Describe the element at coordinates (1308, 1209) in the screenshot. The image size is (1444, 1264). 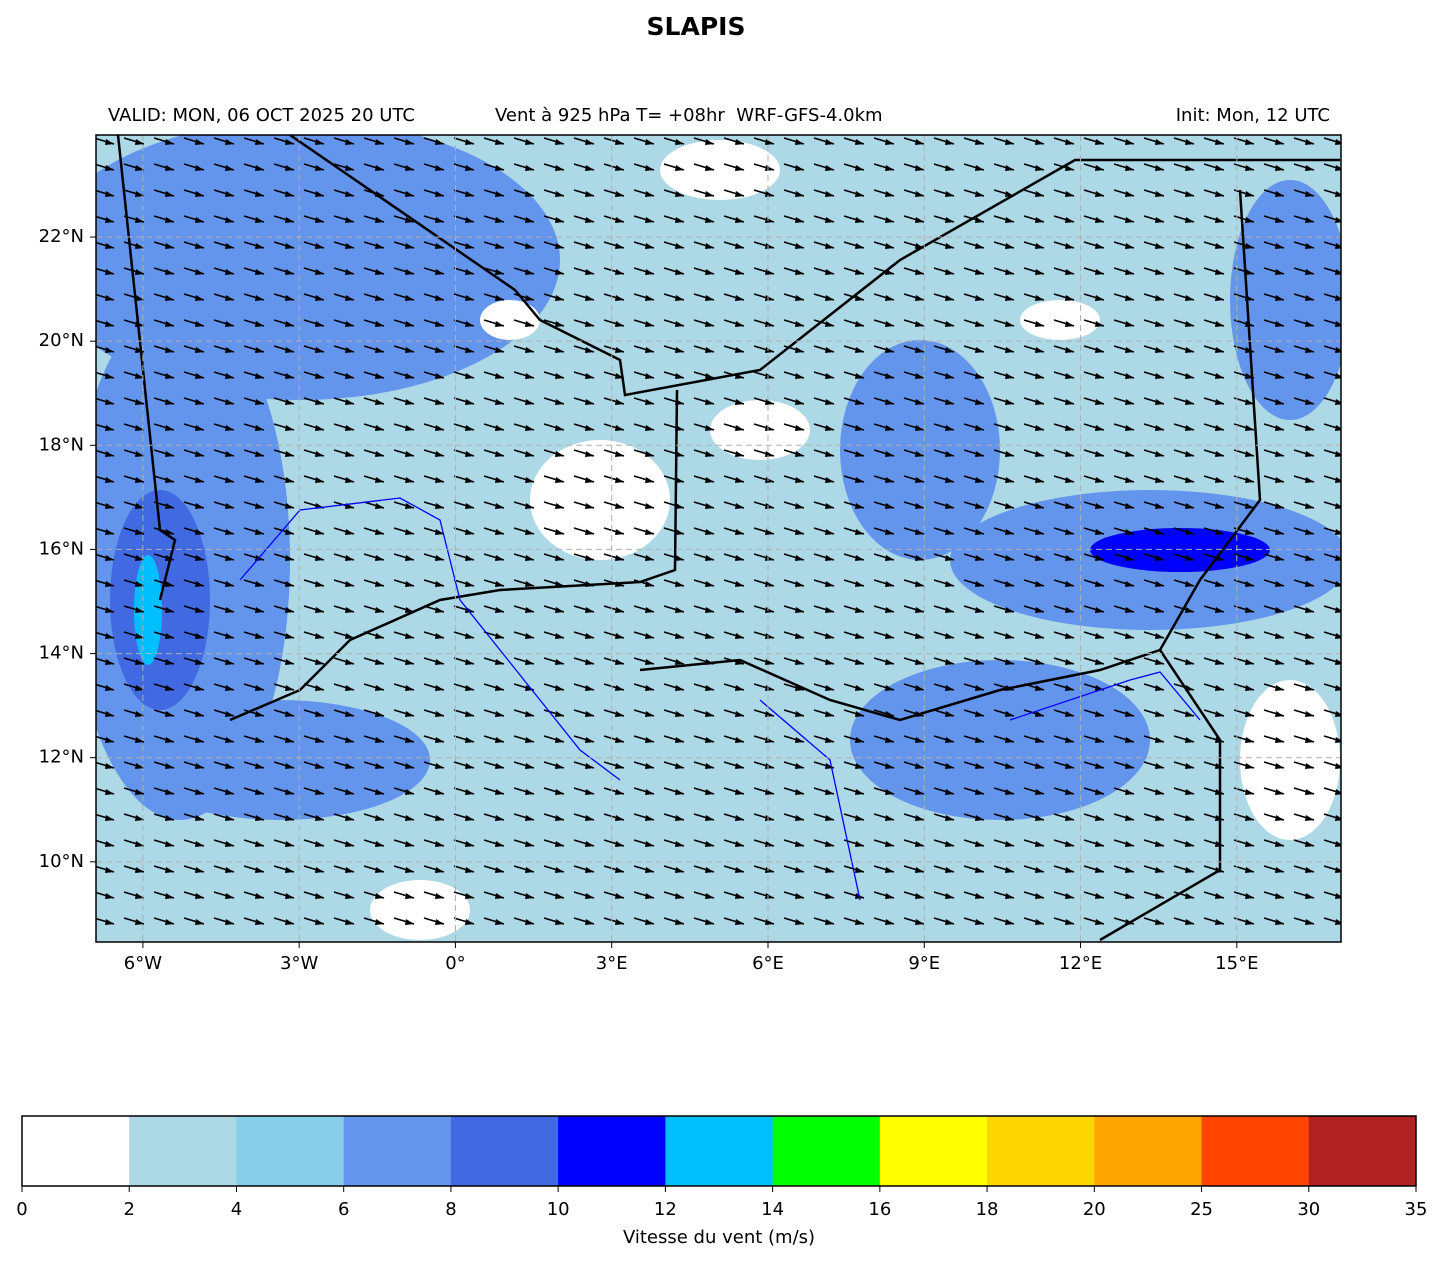
I see `colorbar-tick-label: 30` at that location.